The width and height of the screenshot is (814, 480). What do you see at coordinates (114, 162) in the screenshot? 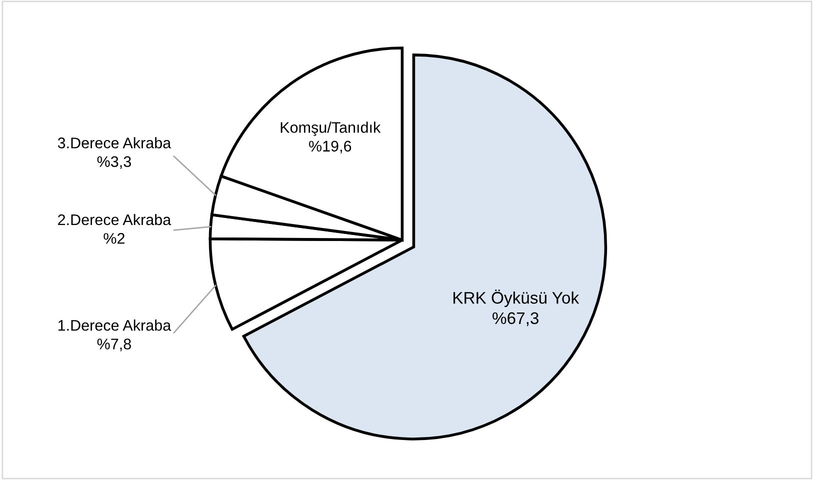
I see `data-label: %3,3` at bounding box center [114, 162].